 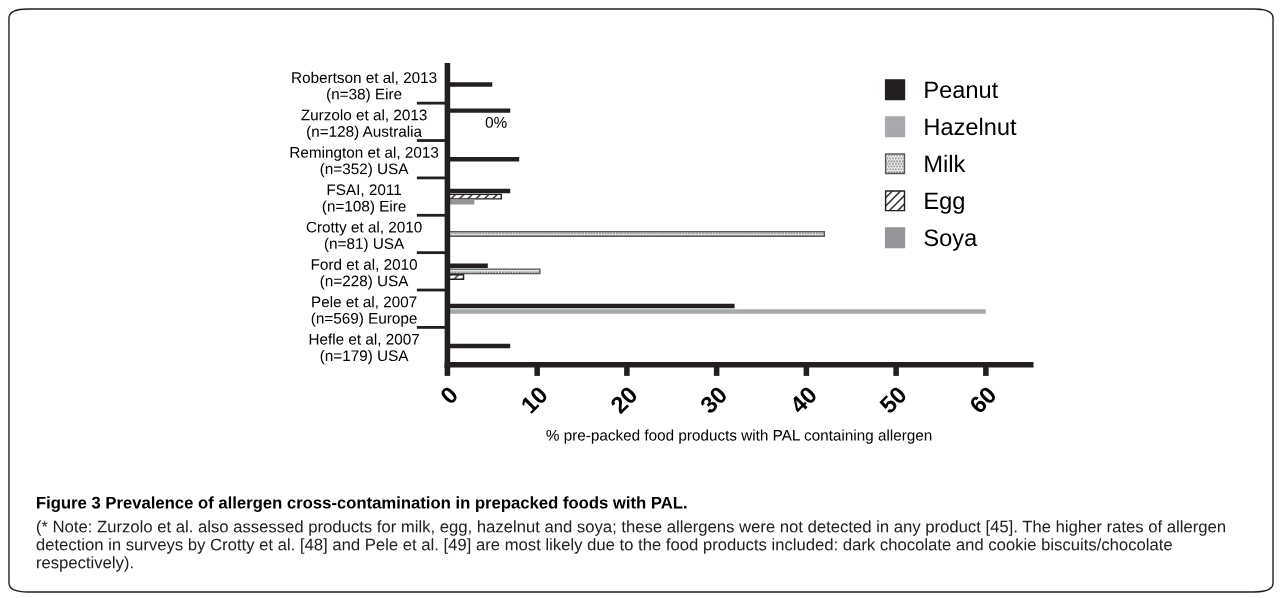 What do you see at coordinates (364, 274) in the screenshot?
I see `y-tick-label: Ford et al, 2010 (n=228) USA` at bounding box center [364, 274].